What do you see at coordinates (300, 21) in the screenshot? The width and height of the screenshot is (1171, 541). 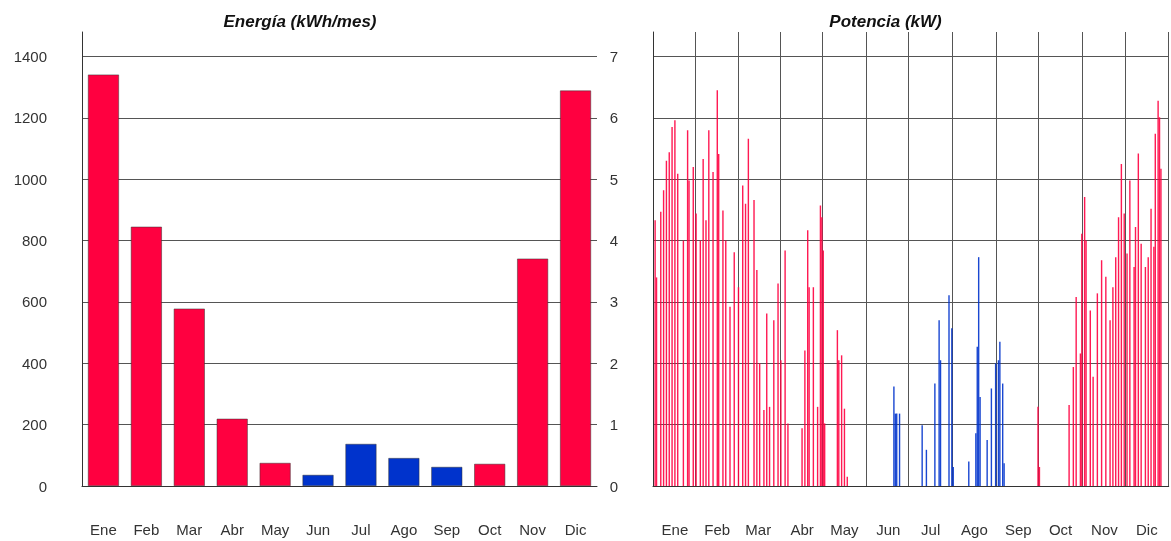 I see `chart-title: Energía (kWh/mes)` at bounding box center [300, 21].